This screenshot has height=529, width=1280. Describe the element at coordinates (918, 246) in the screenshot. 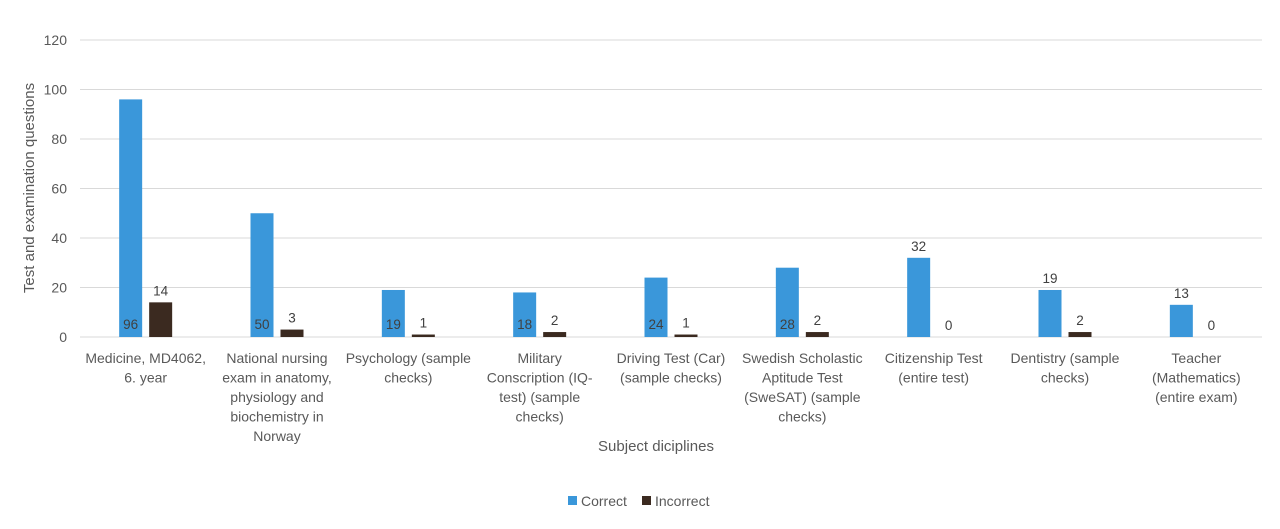

I see `data-label-correct: 32` at that location.